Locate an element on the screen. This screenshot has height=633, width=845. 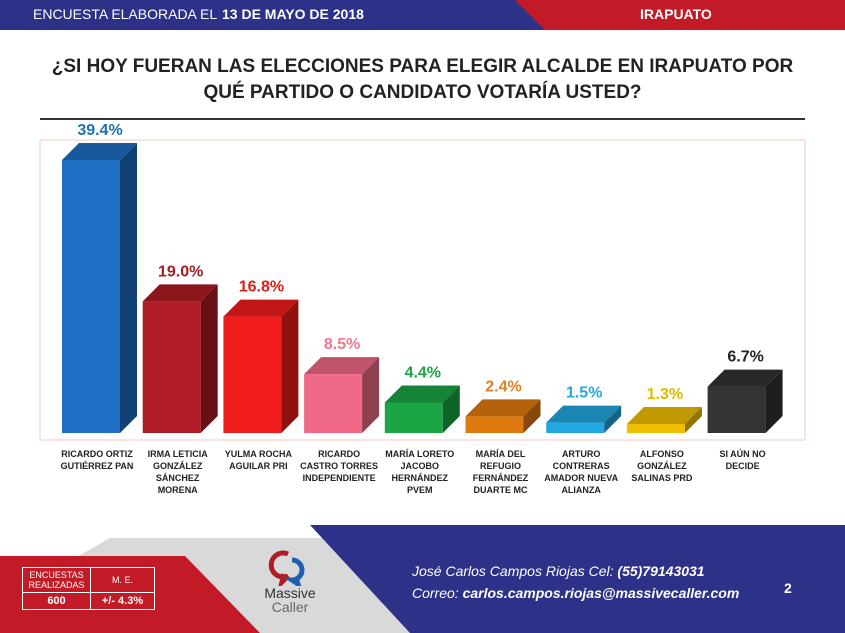
category-label: ARTURO CONTRERAS AMADOR NUEVA ALIANZA is located at coordinates (581, 472).